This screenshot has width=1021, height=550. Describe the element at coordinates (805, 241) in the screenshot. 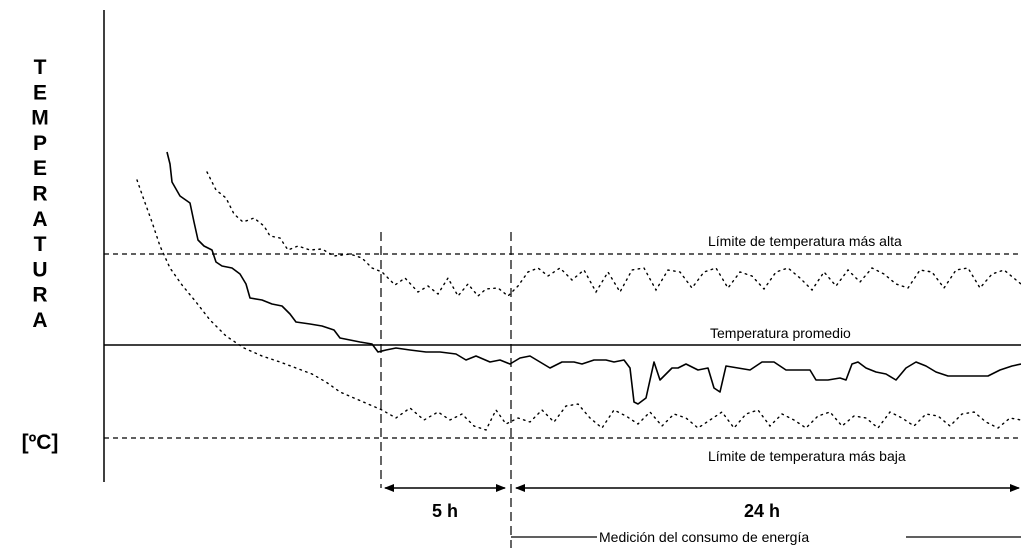

I see `upper-limit-label: Límite de temperatura más alta` at that location.